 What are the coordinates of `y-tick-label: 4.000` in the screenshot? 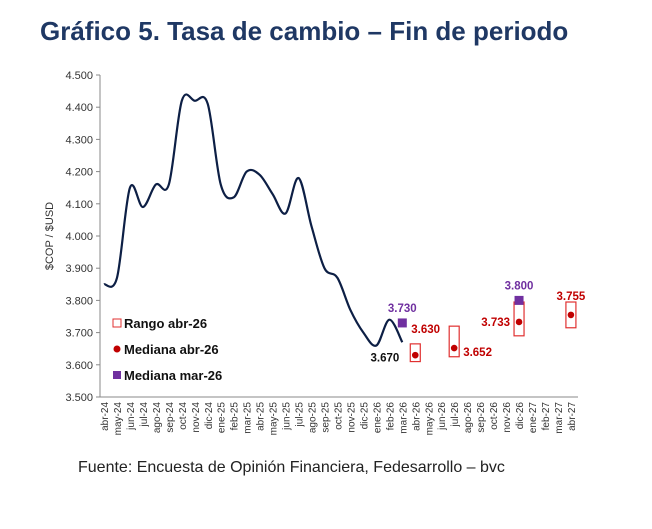 It's located at (79, 237).